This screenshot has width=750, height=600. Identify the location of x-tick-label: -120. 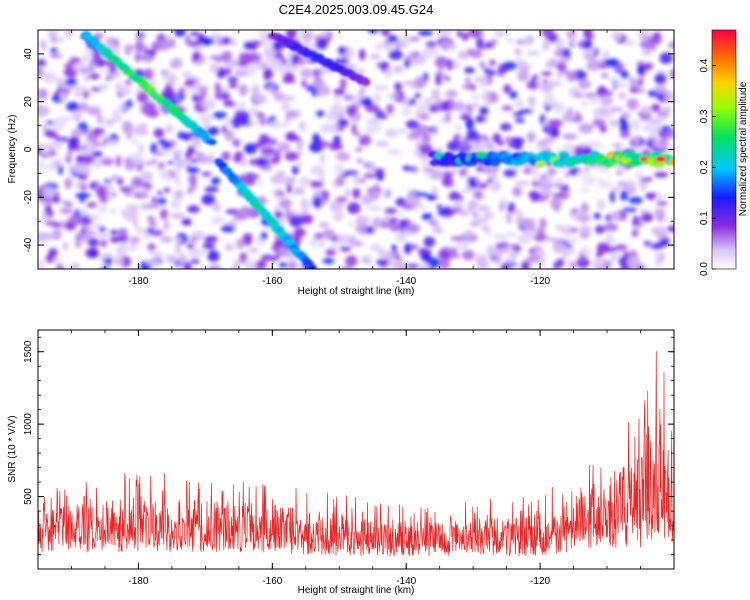
(540, 581).